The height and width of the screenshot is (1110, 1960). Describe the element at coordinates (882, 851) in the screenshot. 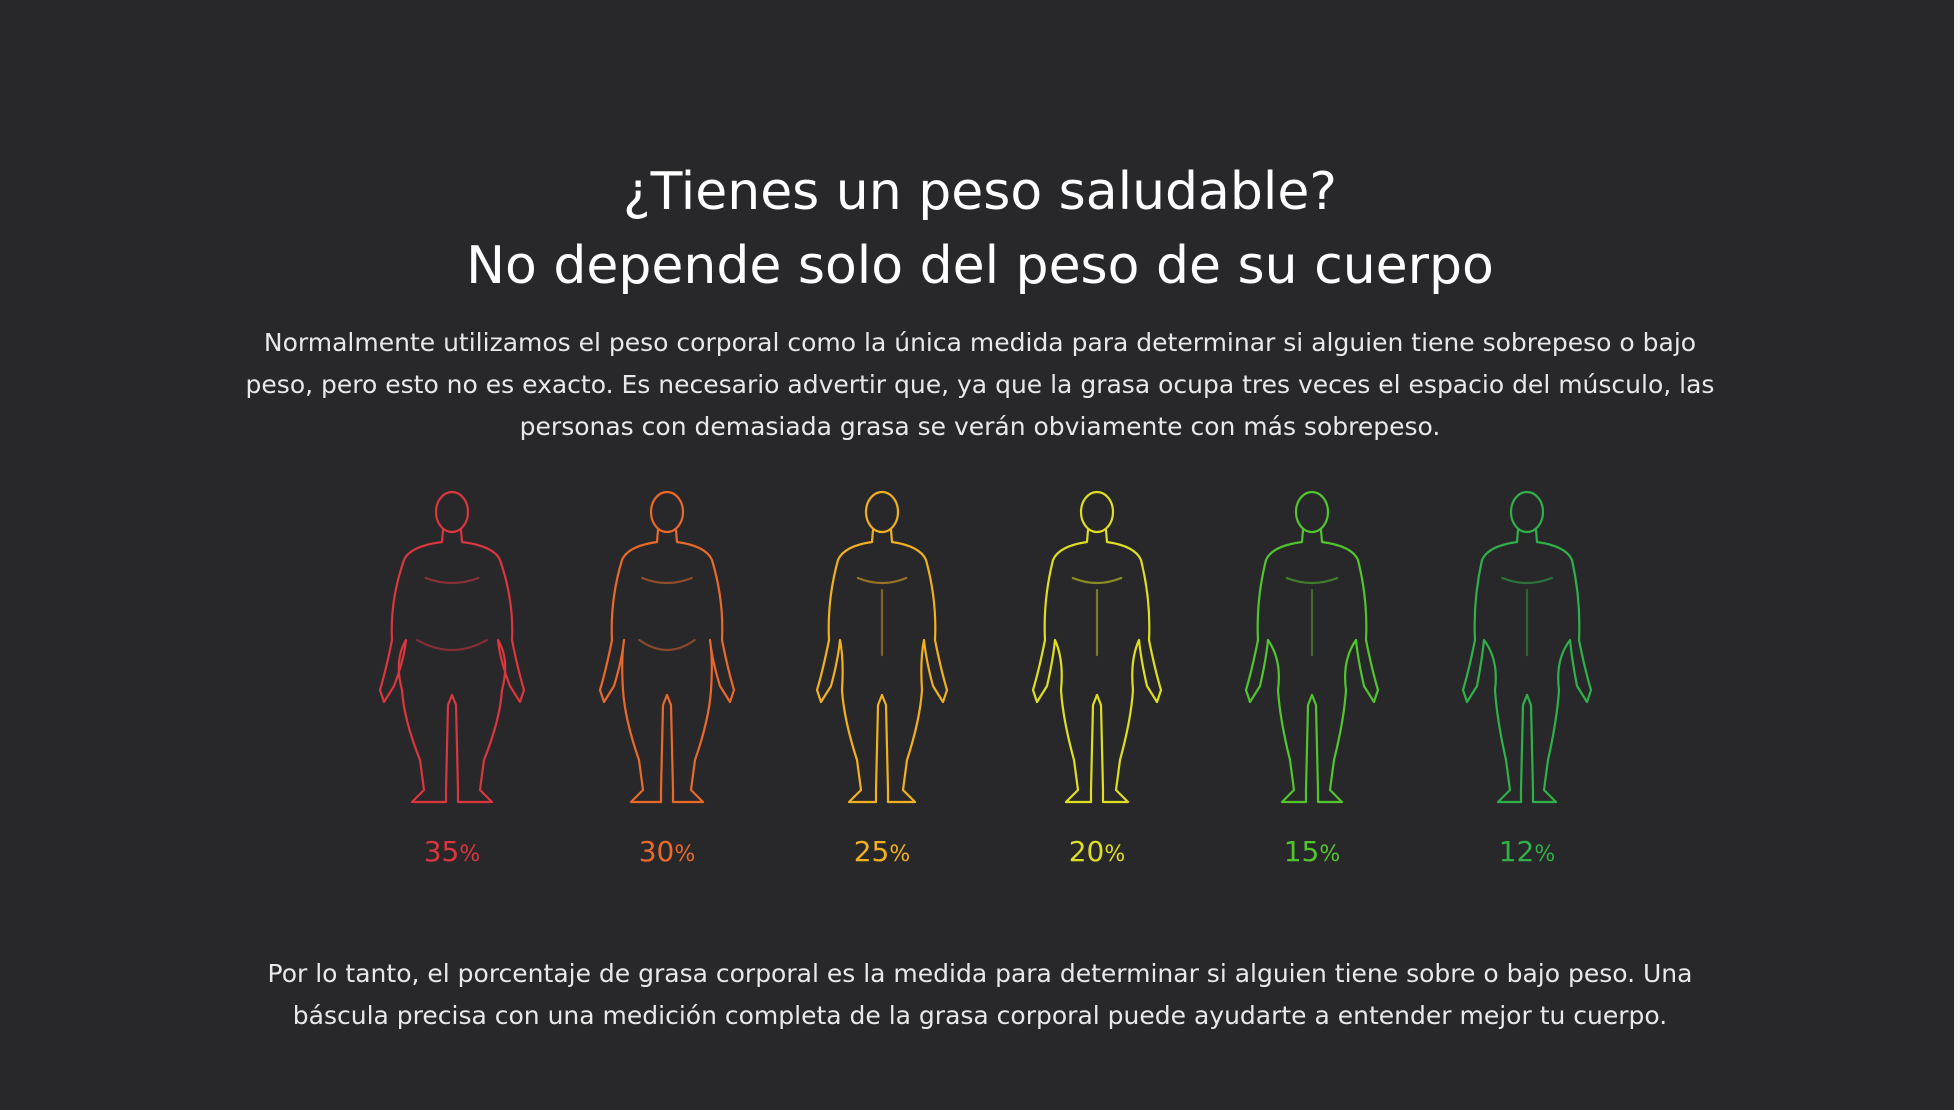

I see `body-fat-percentage: 25%` at that location.